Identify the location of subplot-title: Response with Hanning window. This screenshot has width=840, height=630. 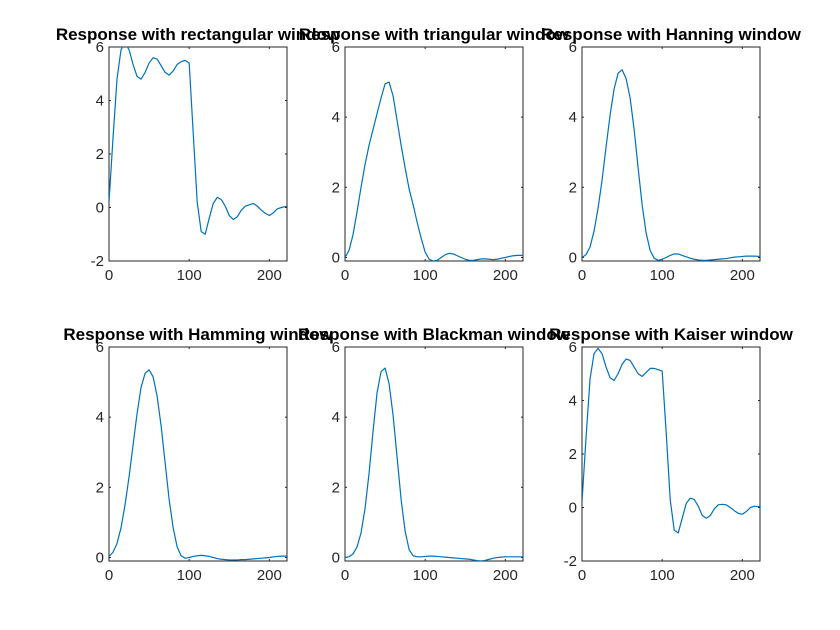
(671, 34).